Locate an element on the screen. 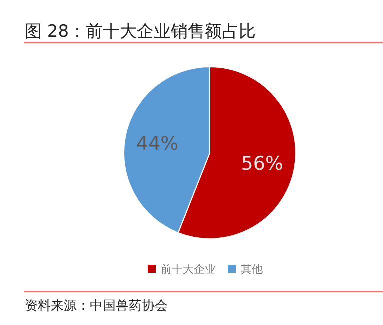 This screenshot has height=325, width=383. text: 资料来源：中国兽药协会 is located at coordinates (96, 306).